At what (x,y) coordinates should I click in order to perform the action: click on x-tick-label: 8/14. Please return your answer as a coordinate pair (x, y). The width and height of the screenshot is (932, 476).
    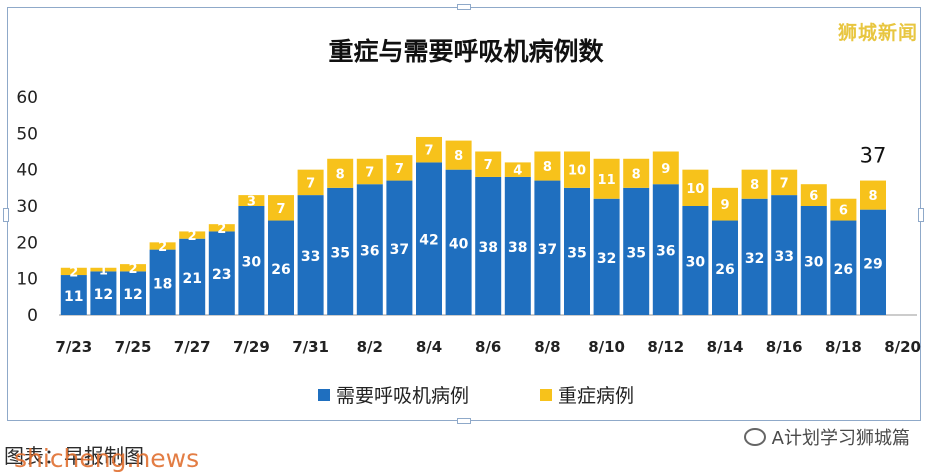
    Looking at the image, I should click on (725, 347).